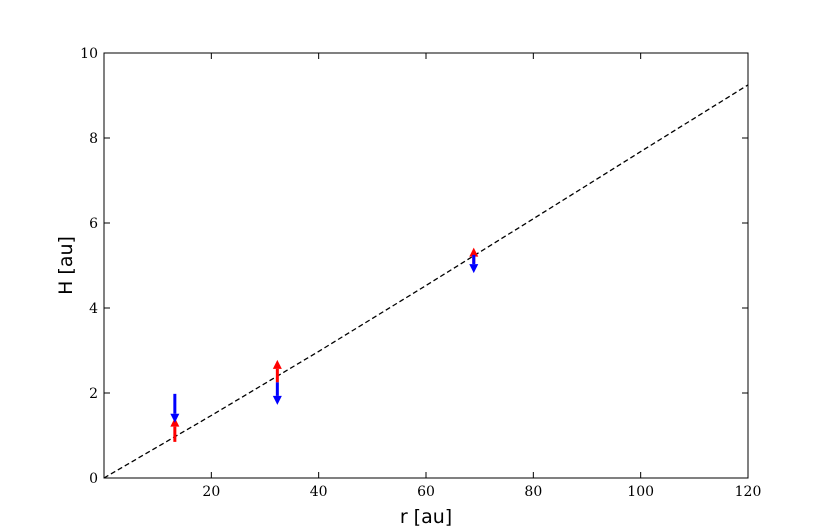 Image resolution: width=831 pixels, height=532 pixels. Describe the element at coordinates (93, 139) in the screenshot. I see `y-tick-label-4: 8` at that location.